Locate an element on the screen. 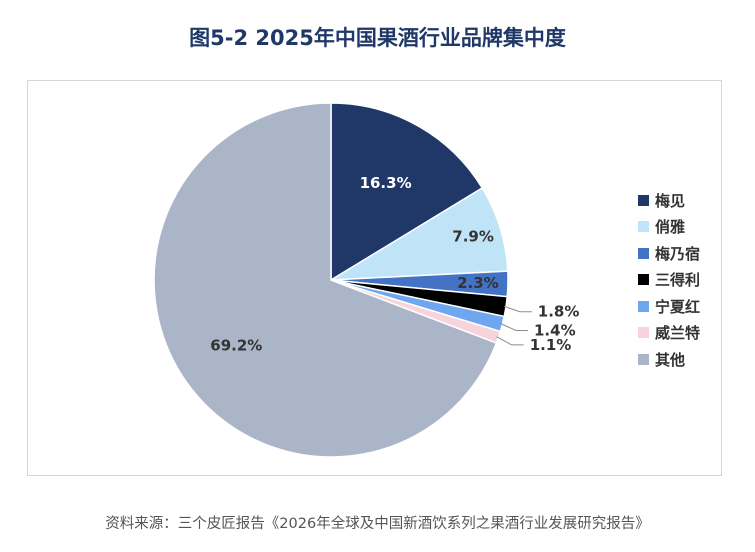  chart-title: 图5-2 2025年中国果酒行业品牌集中度 is located at coordinates (377, 38).